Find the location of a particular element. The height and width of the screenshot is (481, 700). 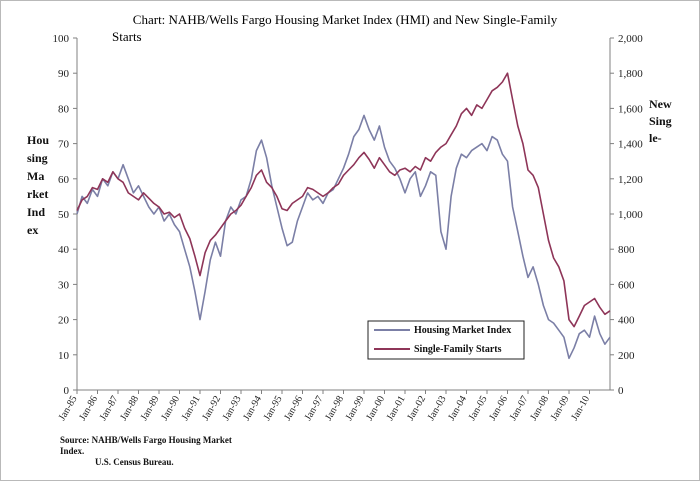

legend-label-hmi: Housing Market Index is located at coordinates (462, 330).